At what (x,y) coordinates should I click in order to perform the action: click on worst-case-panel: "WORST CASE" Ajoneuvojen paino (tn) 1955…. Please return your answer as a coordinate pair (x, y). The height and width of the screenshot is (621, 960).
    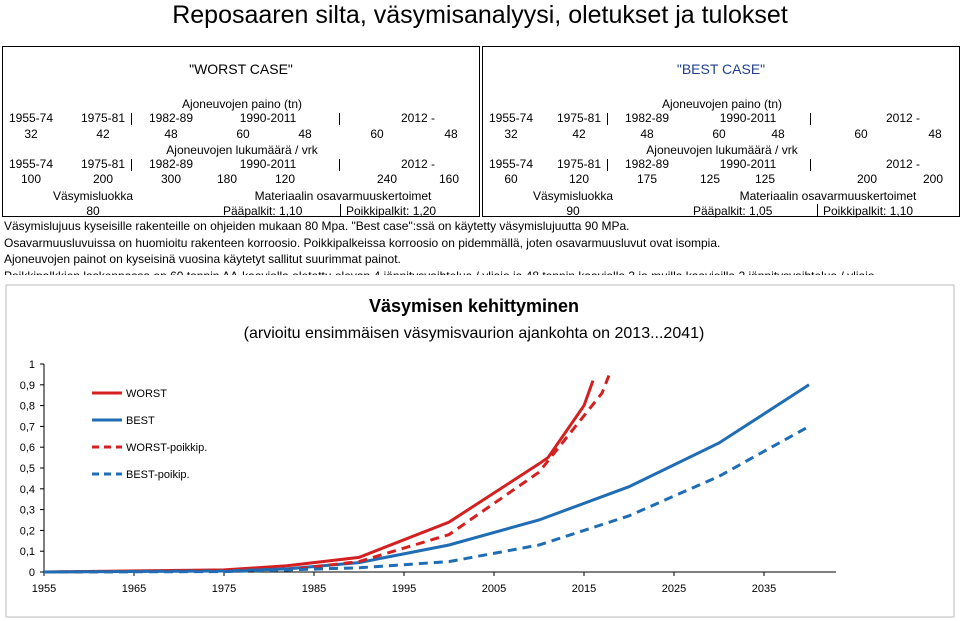
    Looking at the image, I should click on (241, 132).